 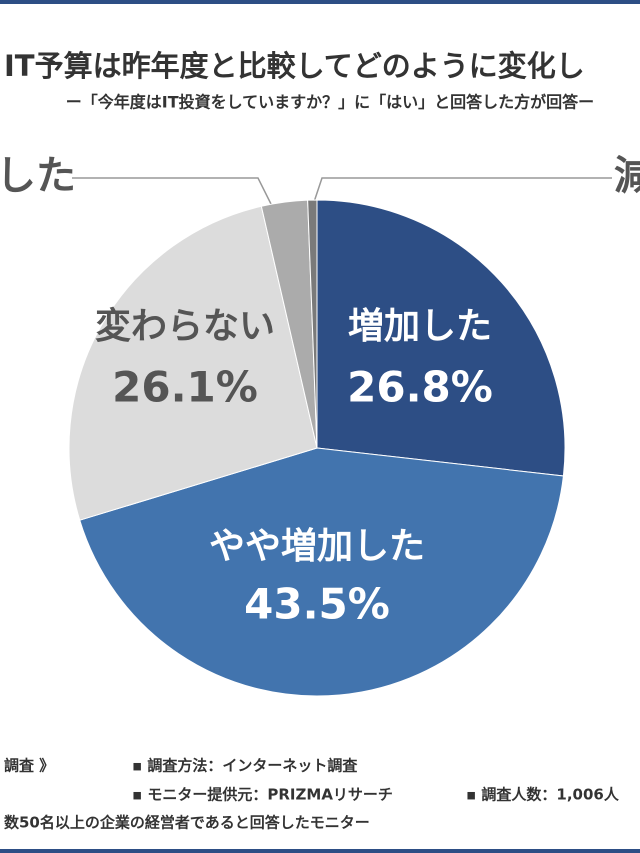 I want to click on value-label: 26.8%, so click(x=420, y=387).